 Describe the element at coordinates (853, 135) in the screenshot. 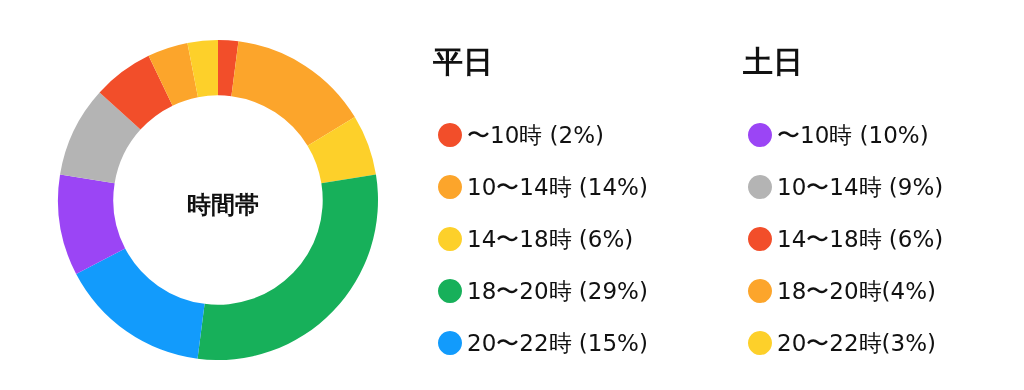

I see `legend-label: 〜10時 (10%)` at that location.